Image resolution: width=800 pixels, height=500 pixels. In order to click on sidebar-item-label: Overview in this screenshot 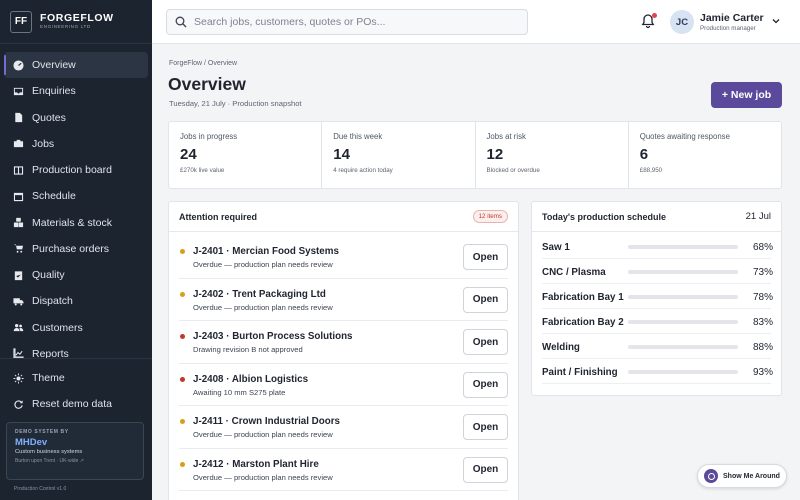, I will do `click(54, 65)`.